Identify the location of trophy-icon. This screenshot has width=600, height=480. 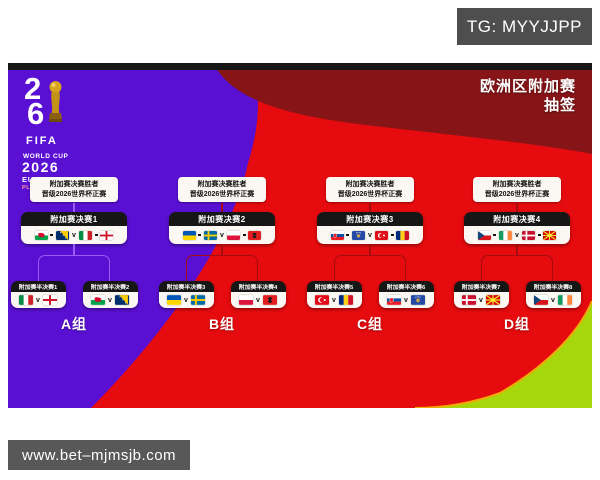
(55, 101).